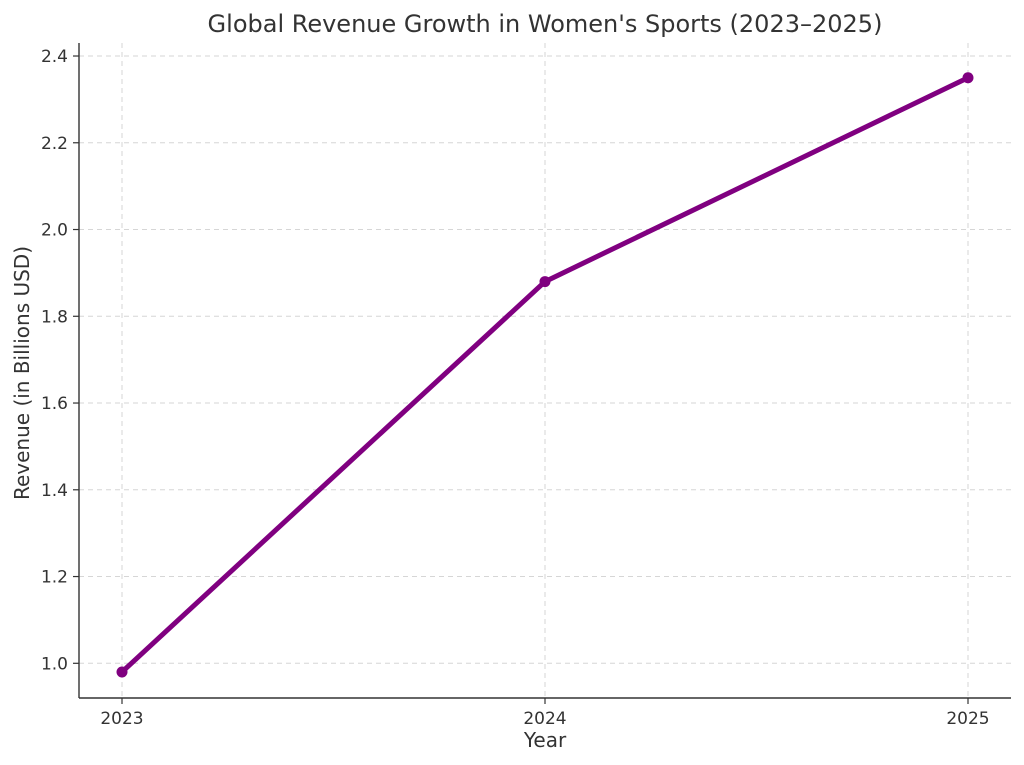  I want to click on y-tick-label: 1.0, so click(54, 664).